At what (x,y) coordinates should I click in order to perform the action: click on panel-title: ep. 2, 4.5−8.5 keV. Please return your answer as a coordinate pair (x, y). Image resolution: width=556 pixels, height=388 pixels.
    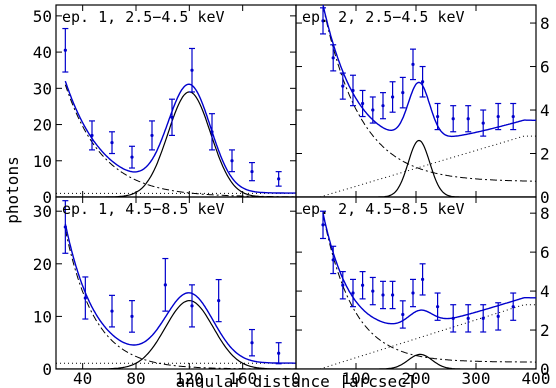
    Looking at the image, I should click on (383, 209).